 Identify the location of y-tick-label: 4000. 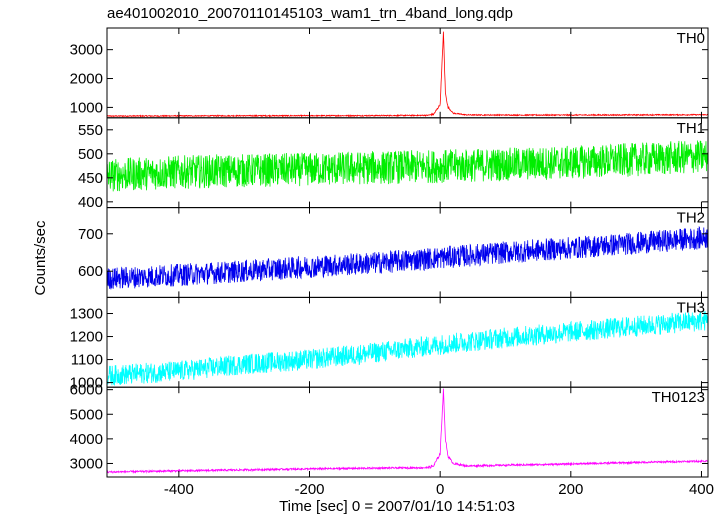
(86, 439).